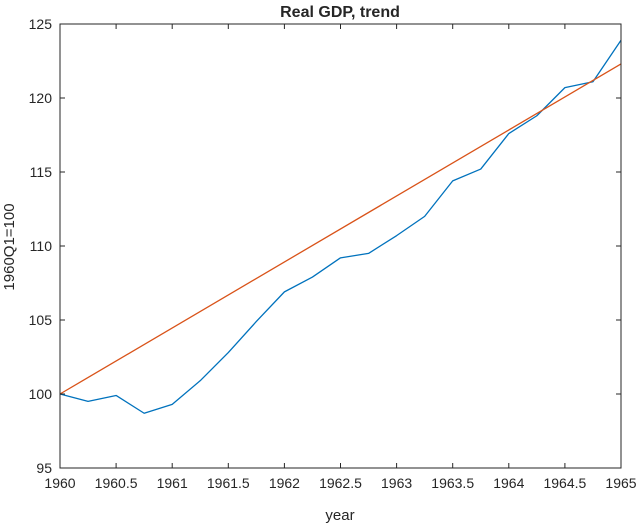 The height and width of the screenshot is (525, 640). What do you see at coordinates (172, 483) in the screenshot?
I see `x-tick-label: 1961` at bounding box center [172, 483].